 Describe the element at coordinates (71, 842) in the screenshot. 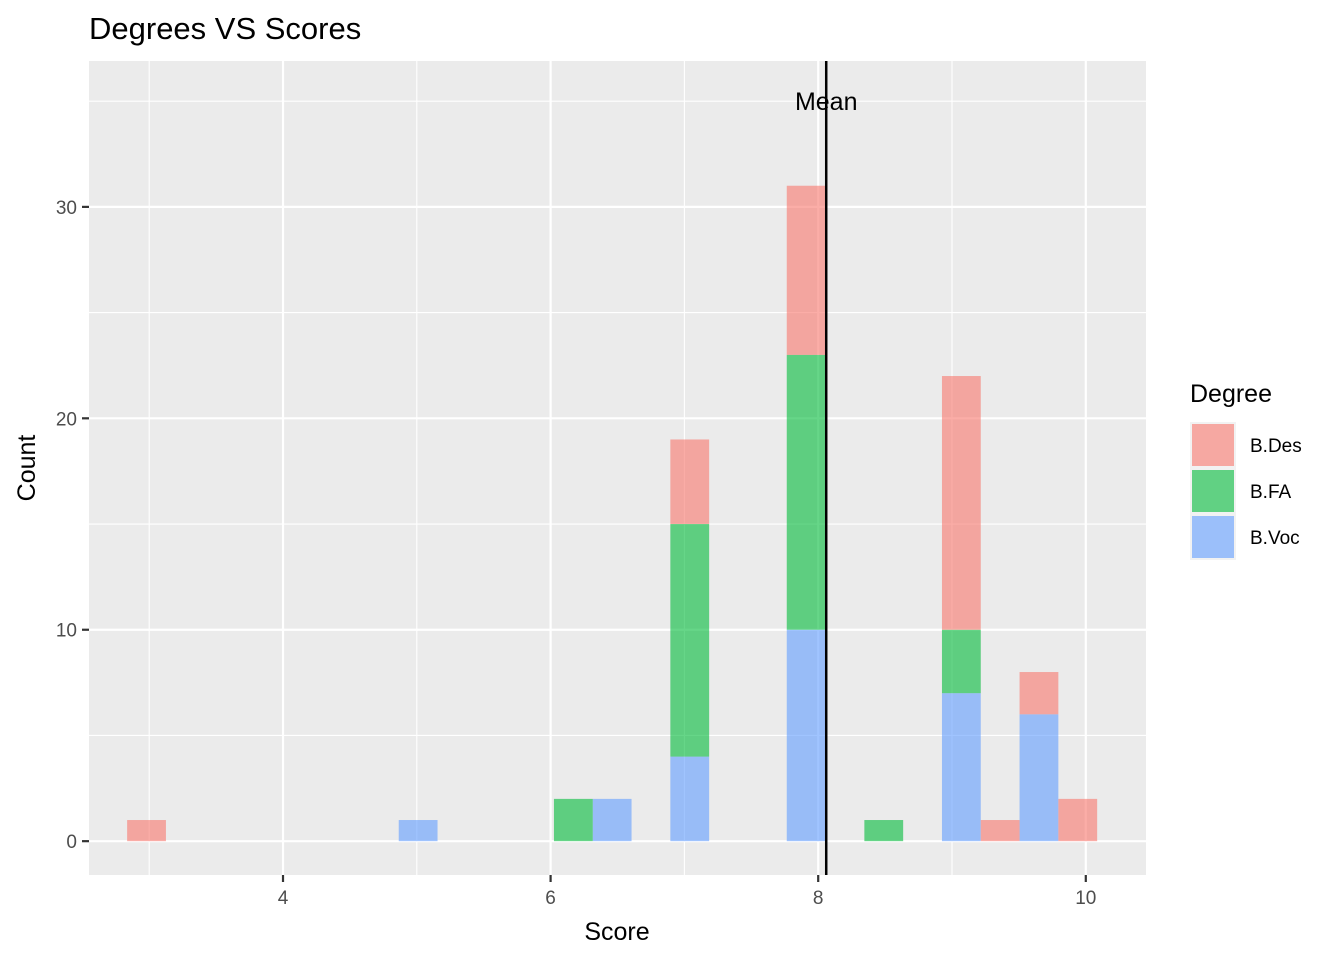

I see `y-tick-label: 0` at that location.